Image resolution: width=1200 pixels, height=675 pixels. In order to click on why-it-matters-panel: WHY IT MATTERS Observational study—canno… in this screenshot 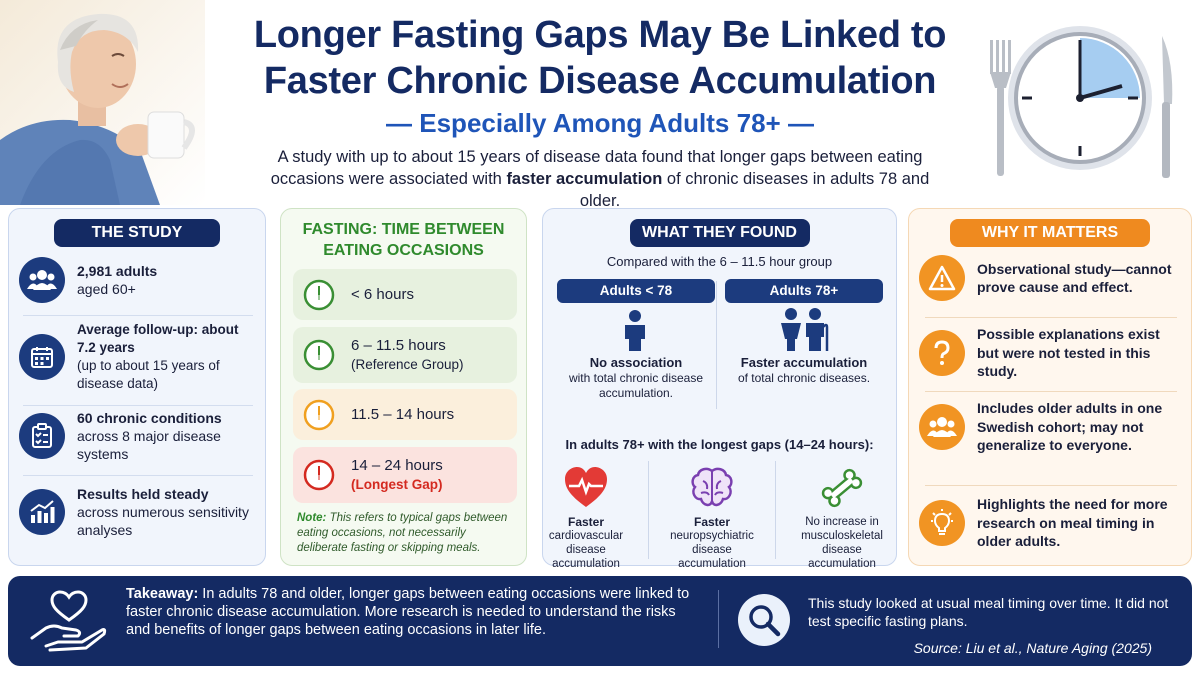, I will do `click(1050, 387)`.